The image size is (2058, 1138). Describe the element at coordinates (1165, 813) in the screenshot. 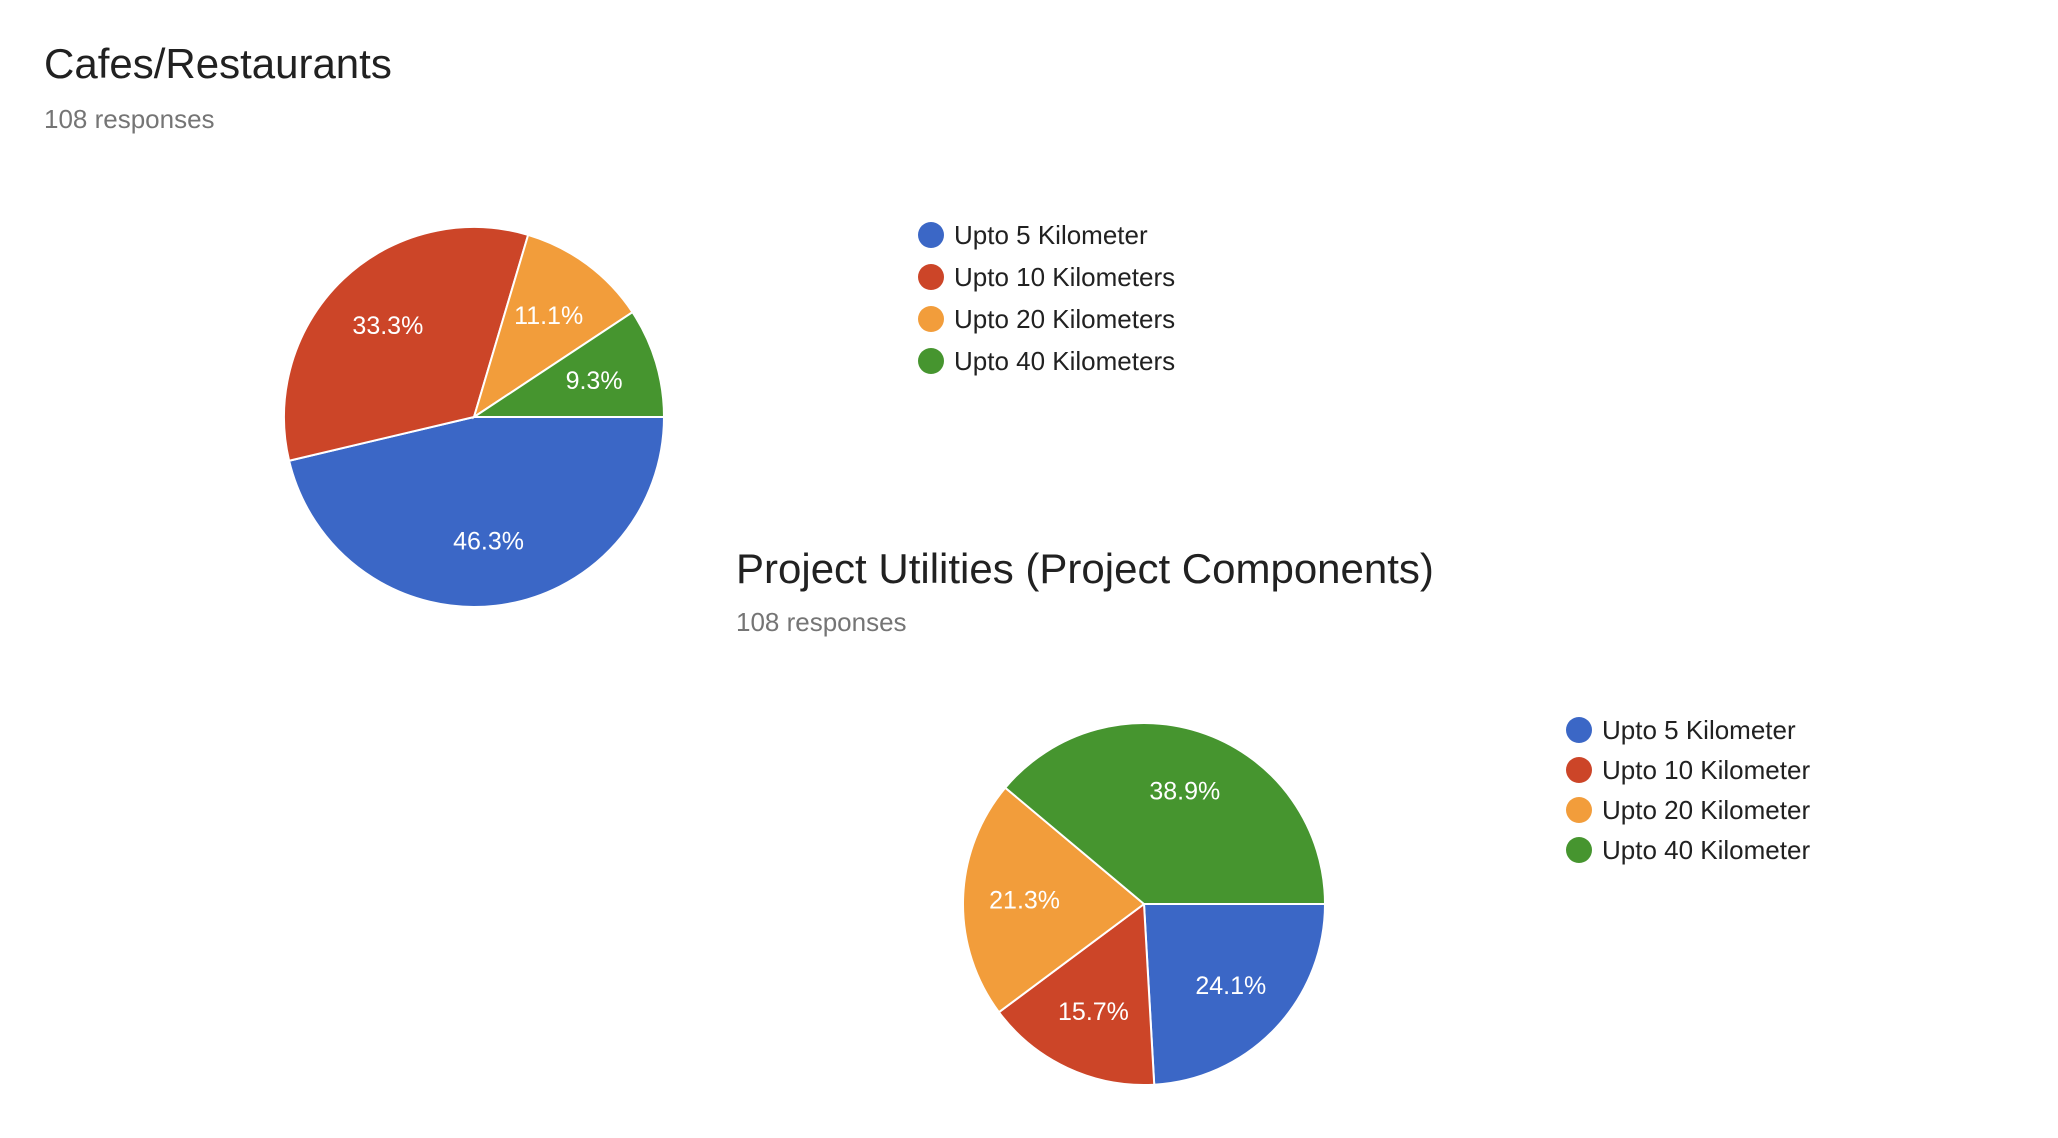

I see `pie-slice-upto-40-kilometer` at that location.